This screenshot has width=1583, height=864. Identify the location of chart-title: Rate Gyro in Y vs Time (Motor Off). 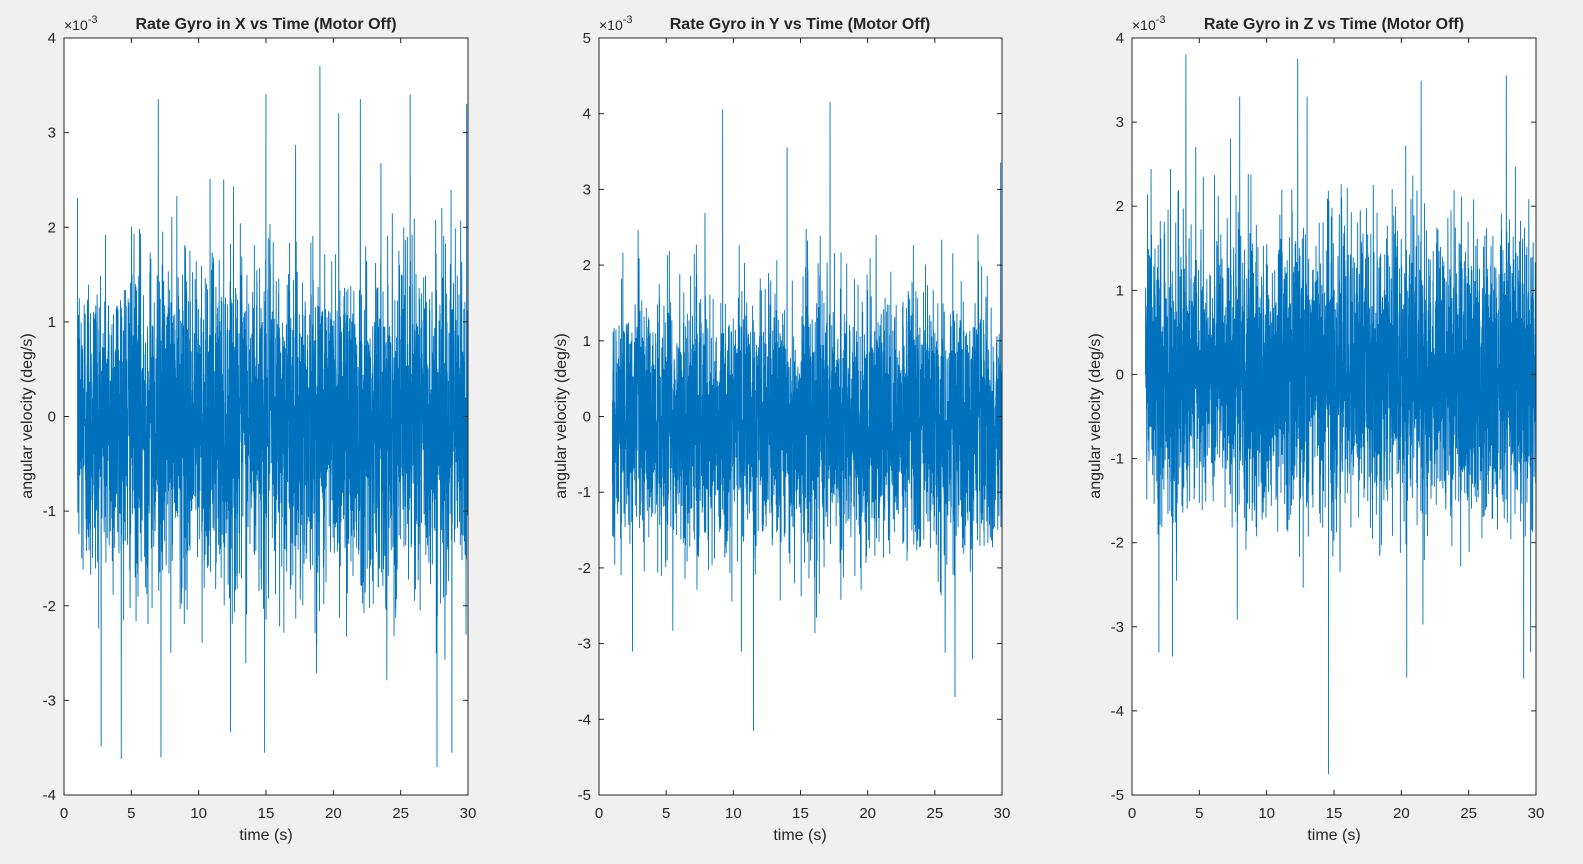
(800, 24).